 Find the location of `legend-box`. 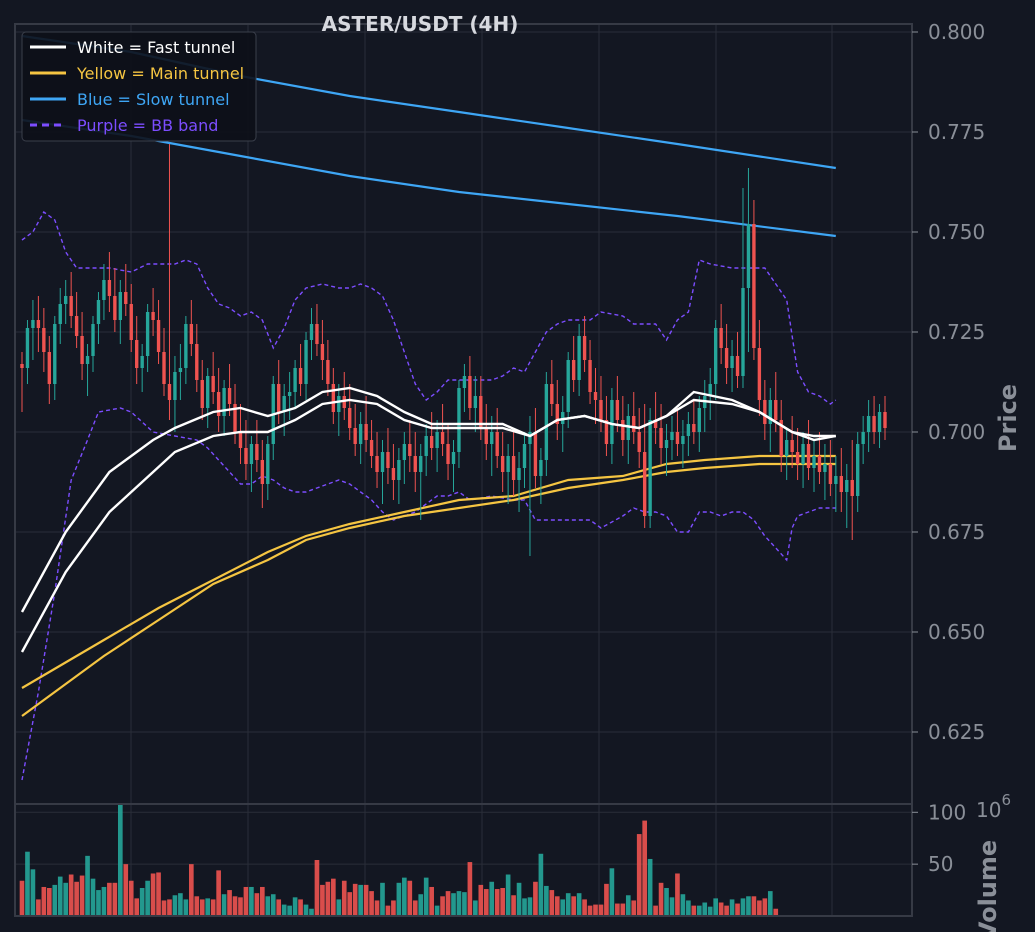

legend-box is located at coordinates (139, 86).